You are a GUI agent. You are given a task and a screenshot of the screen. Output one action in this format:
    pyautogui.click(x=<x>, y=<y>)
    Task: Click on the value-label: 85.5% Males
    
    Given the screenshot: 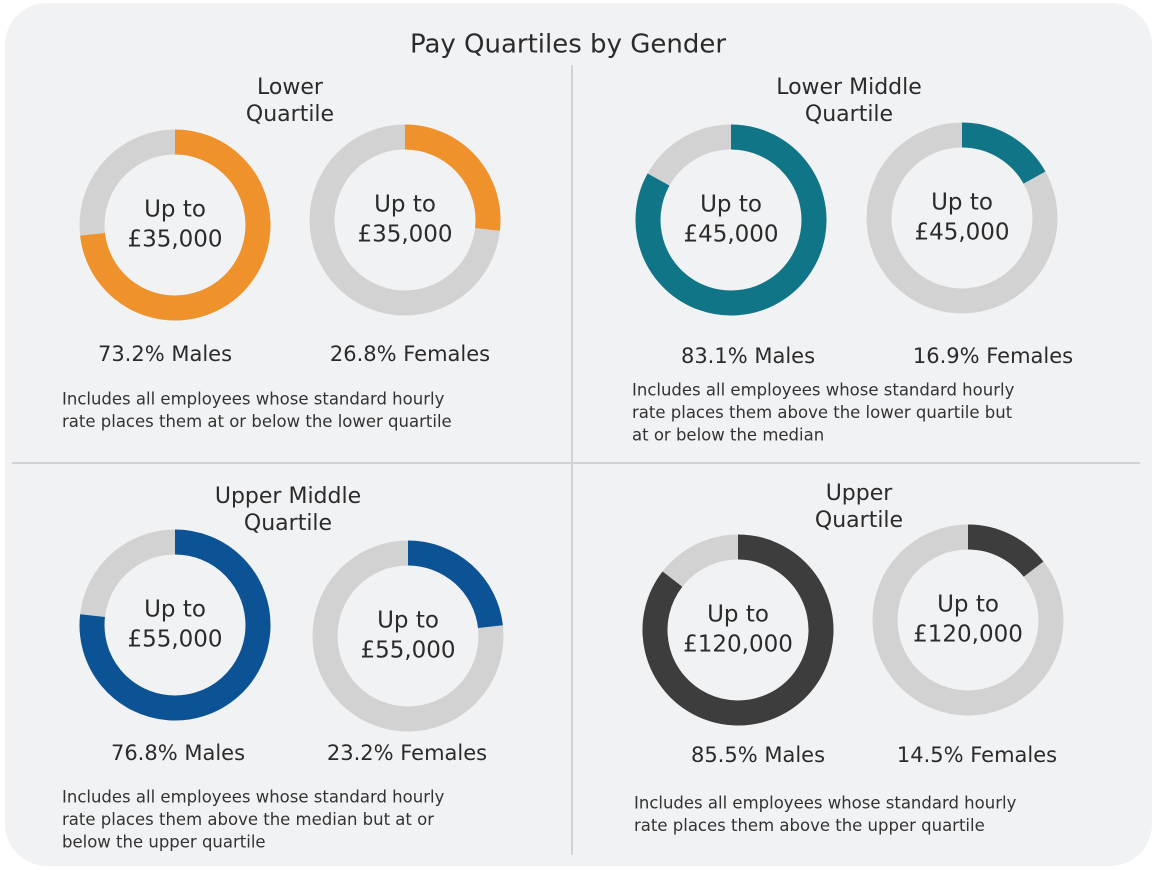 What is the action you would take?
    pyautogui.click(x=758, y=755)
    